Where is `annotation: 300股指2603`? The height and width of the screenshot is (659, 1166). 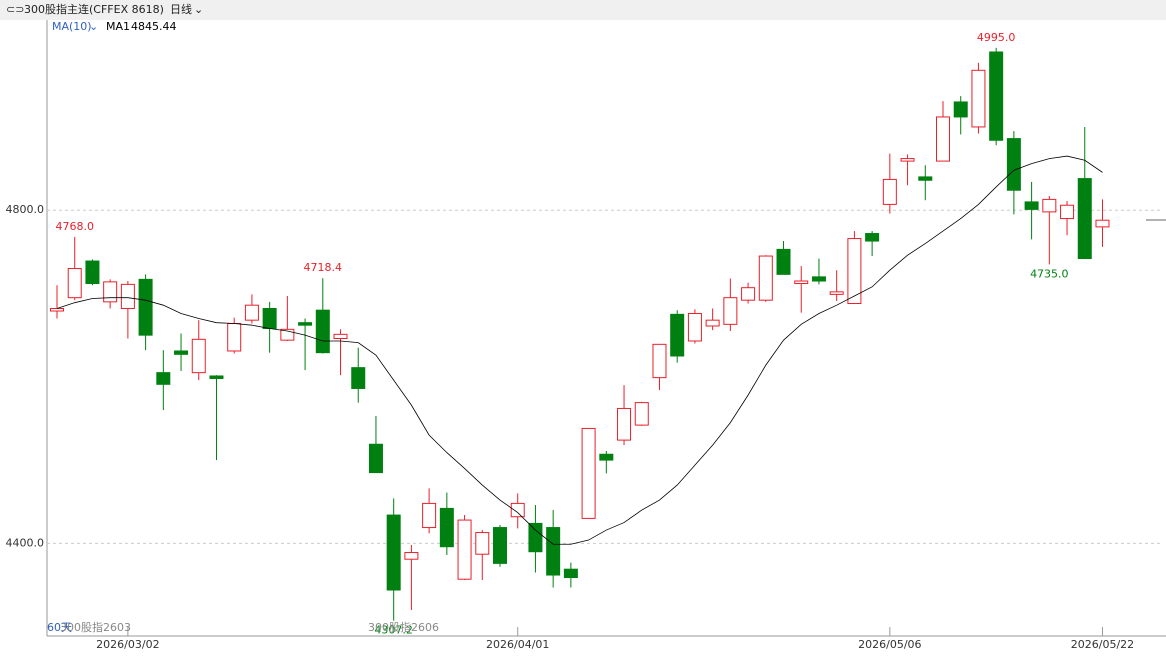 annotation: 300股指2603 is located at coordinates (95, 627).